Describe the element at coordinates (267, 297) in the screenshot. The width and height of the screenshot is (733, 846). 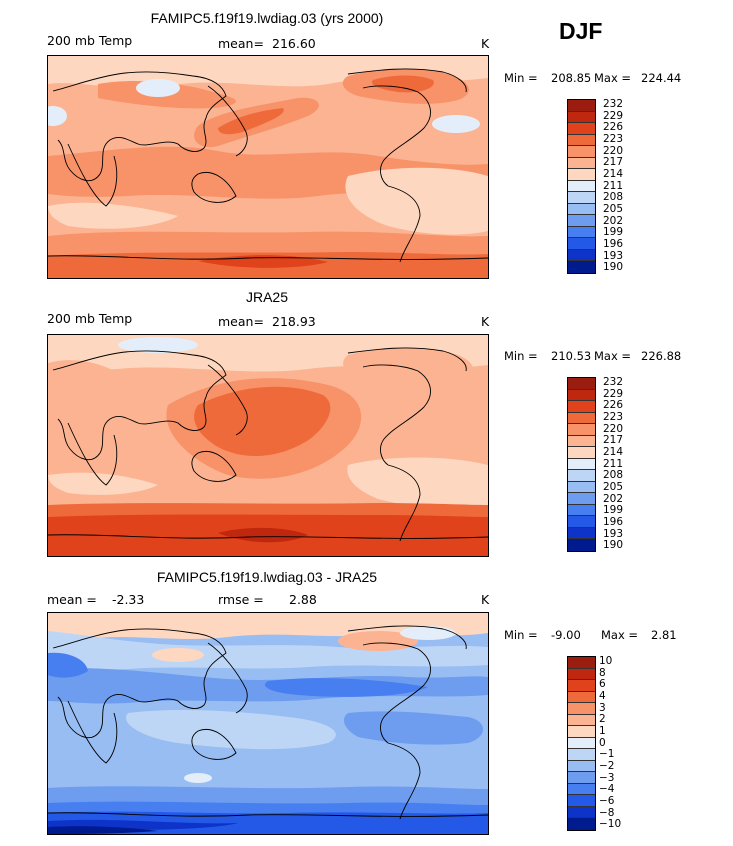
I see `panel2-title: JRA25` at that location.